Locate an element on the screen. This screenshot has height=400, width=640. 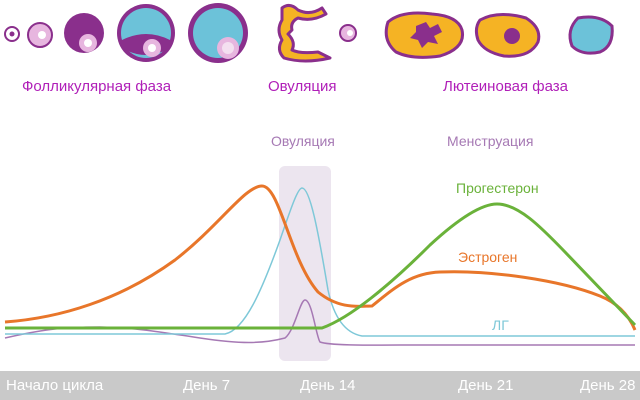
annotation-menstruation: Менструация is located at coordinates (490, 141).